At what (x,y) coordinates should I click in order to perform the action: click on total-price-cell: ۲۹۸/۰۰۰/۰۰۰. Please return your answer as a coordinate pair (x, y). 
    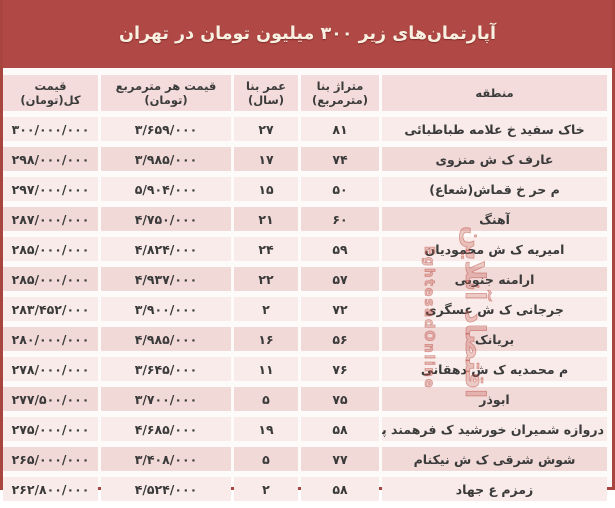
    Looking at the image, I should click on (50, 159).